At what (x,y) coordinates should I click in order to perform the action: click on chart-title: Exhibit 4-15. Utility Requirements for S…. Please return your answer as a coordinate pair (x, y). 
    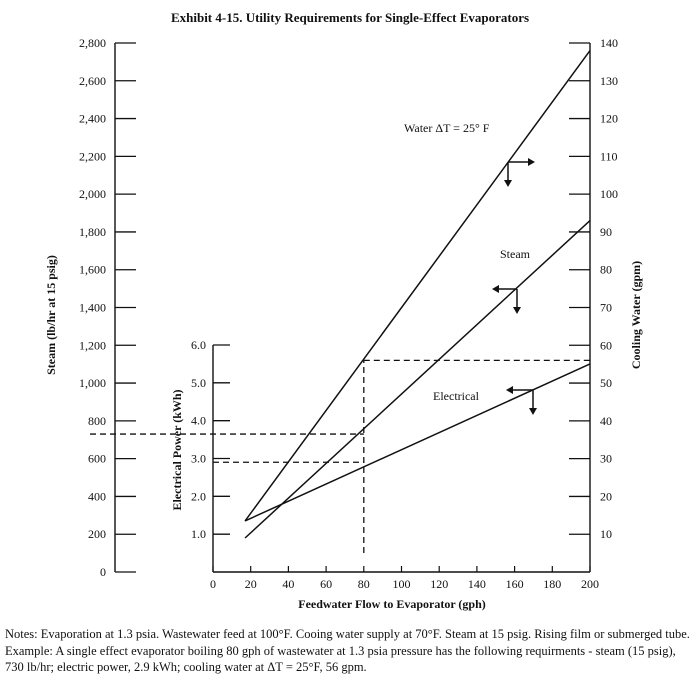
    Looking at the image, I should click on (350, 17).